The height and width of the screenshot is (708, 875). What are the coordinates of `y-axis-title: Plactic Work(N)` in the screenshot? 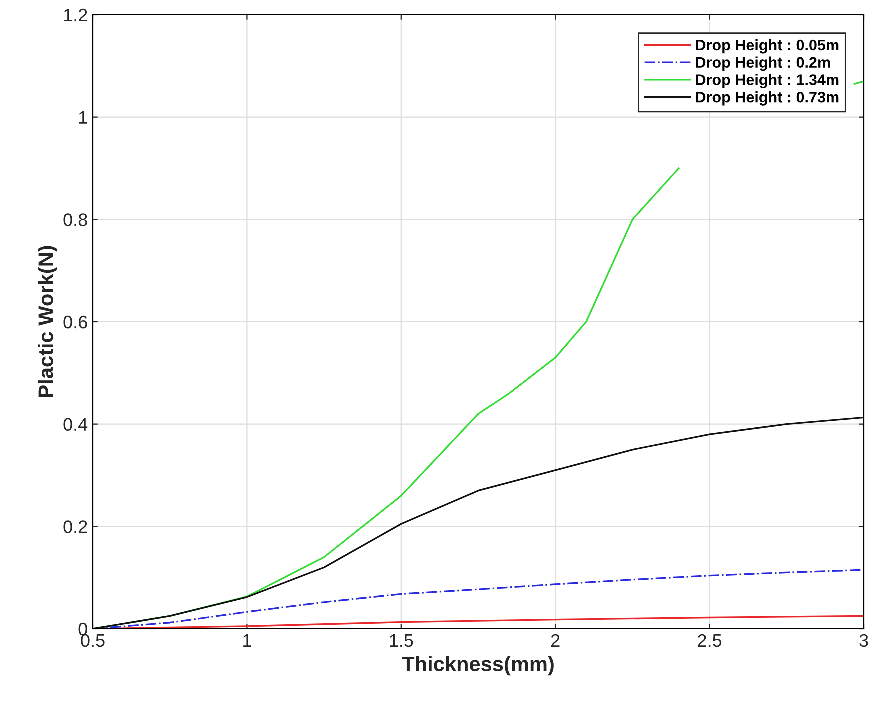 It's located at (48, 322).